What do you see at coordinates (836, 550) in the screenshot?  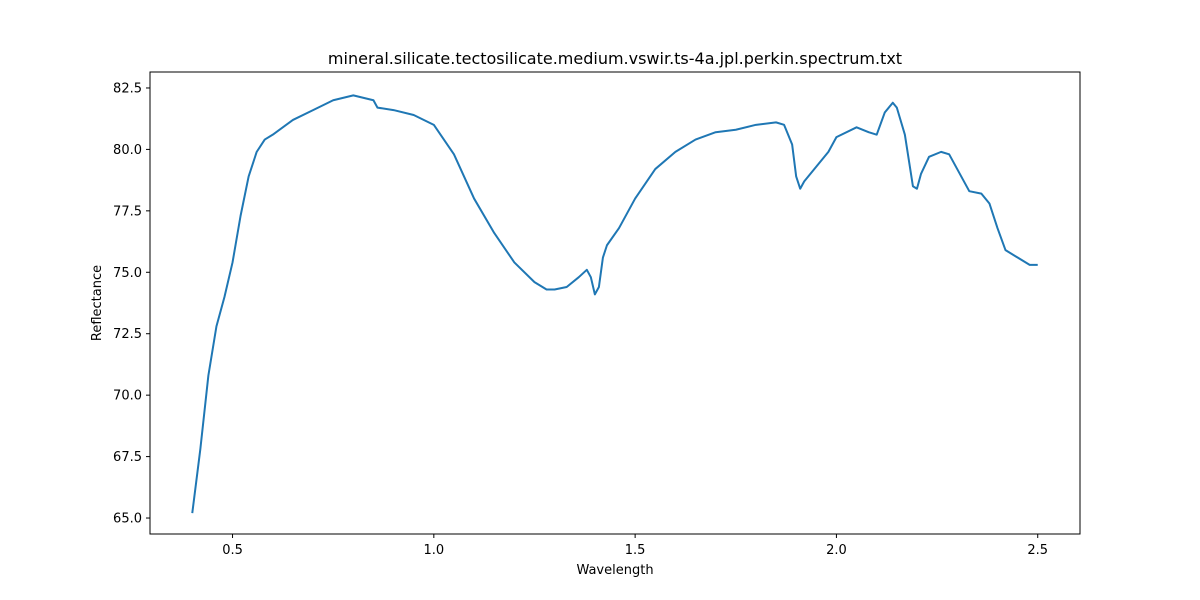 I see `x-tick-label: 2.0` at bounding box center [836, 550].